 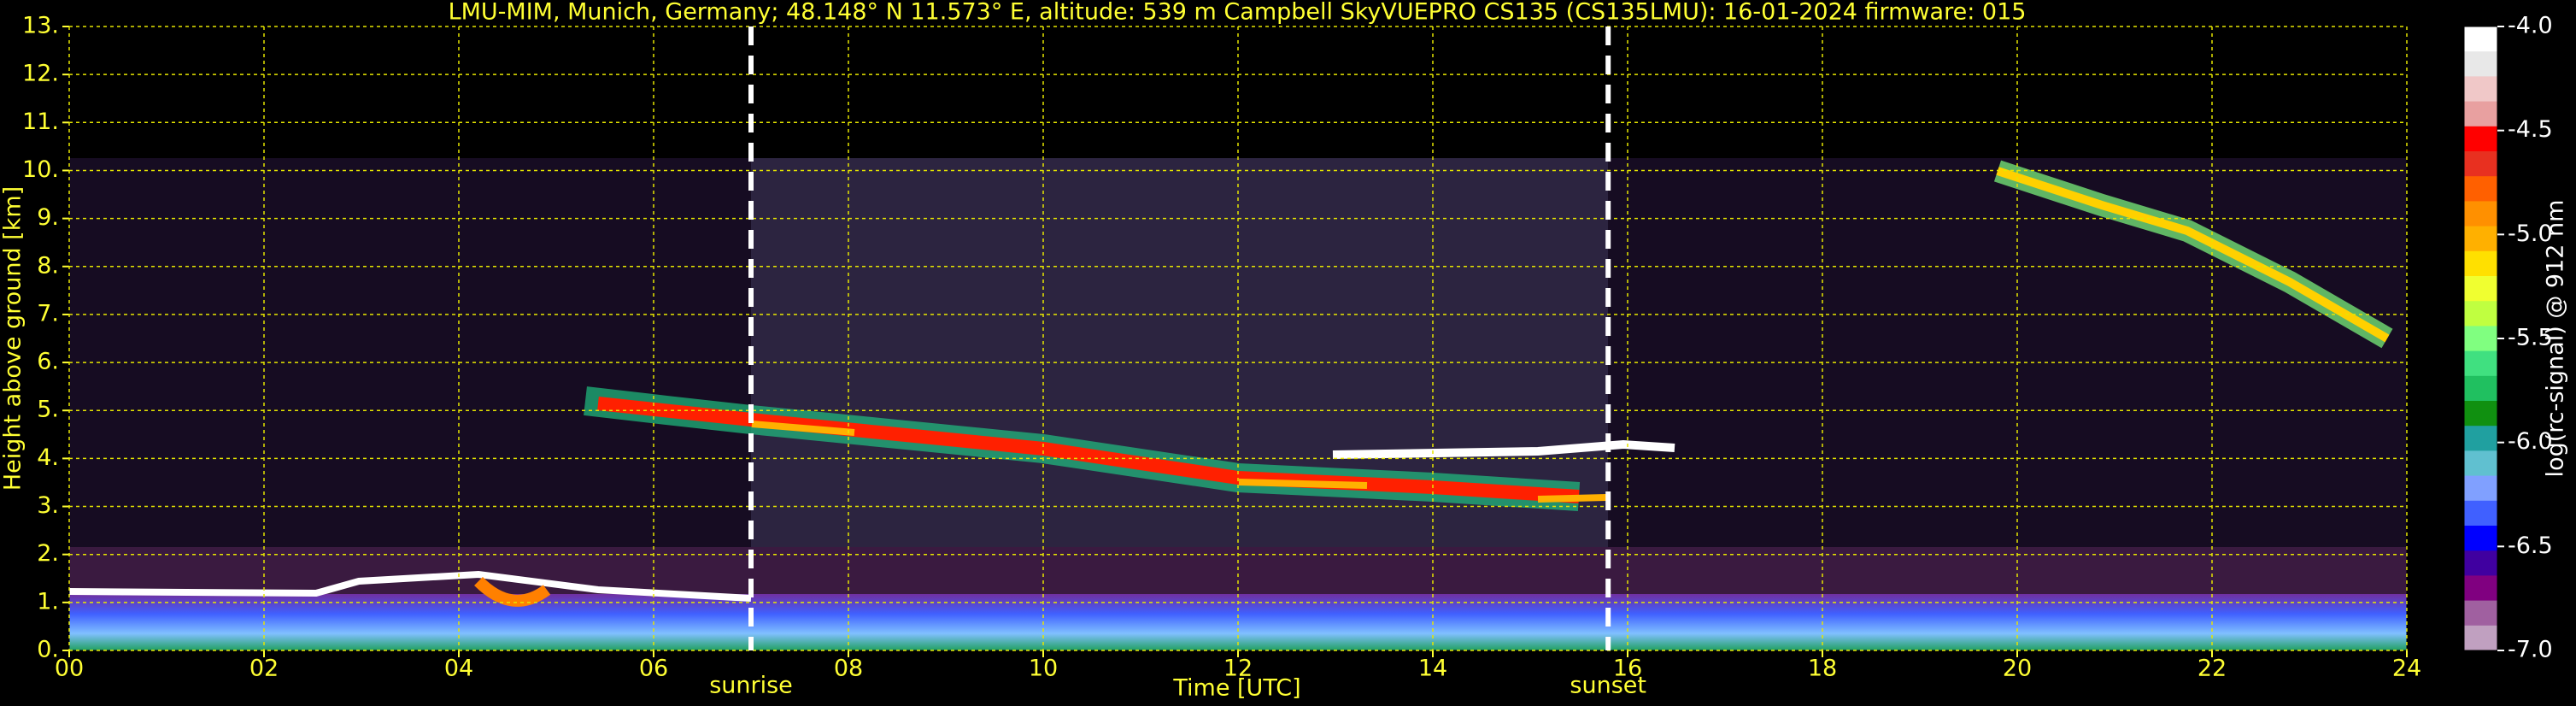 What do you see at coordinates (458, 669) in the screenshot?
I see `x-tick-label: 04` at bounding box center [458, 669].